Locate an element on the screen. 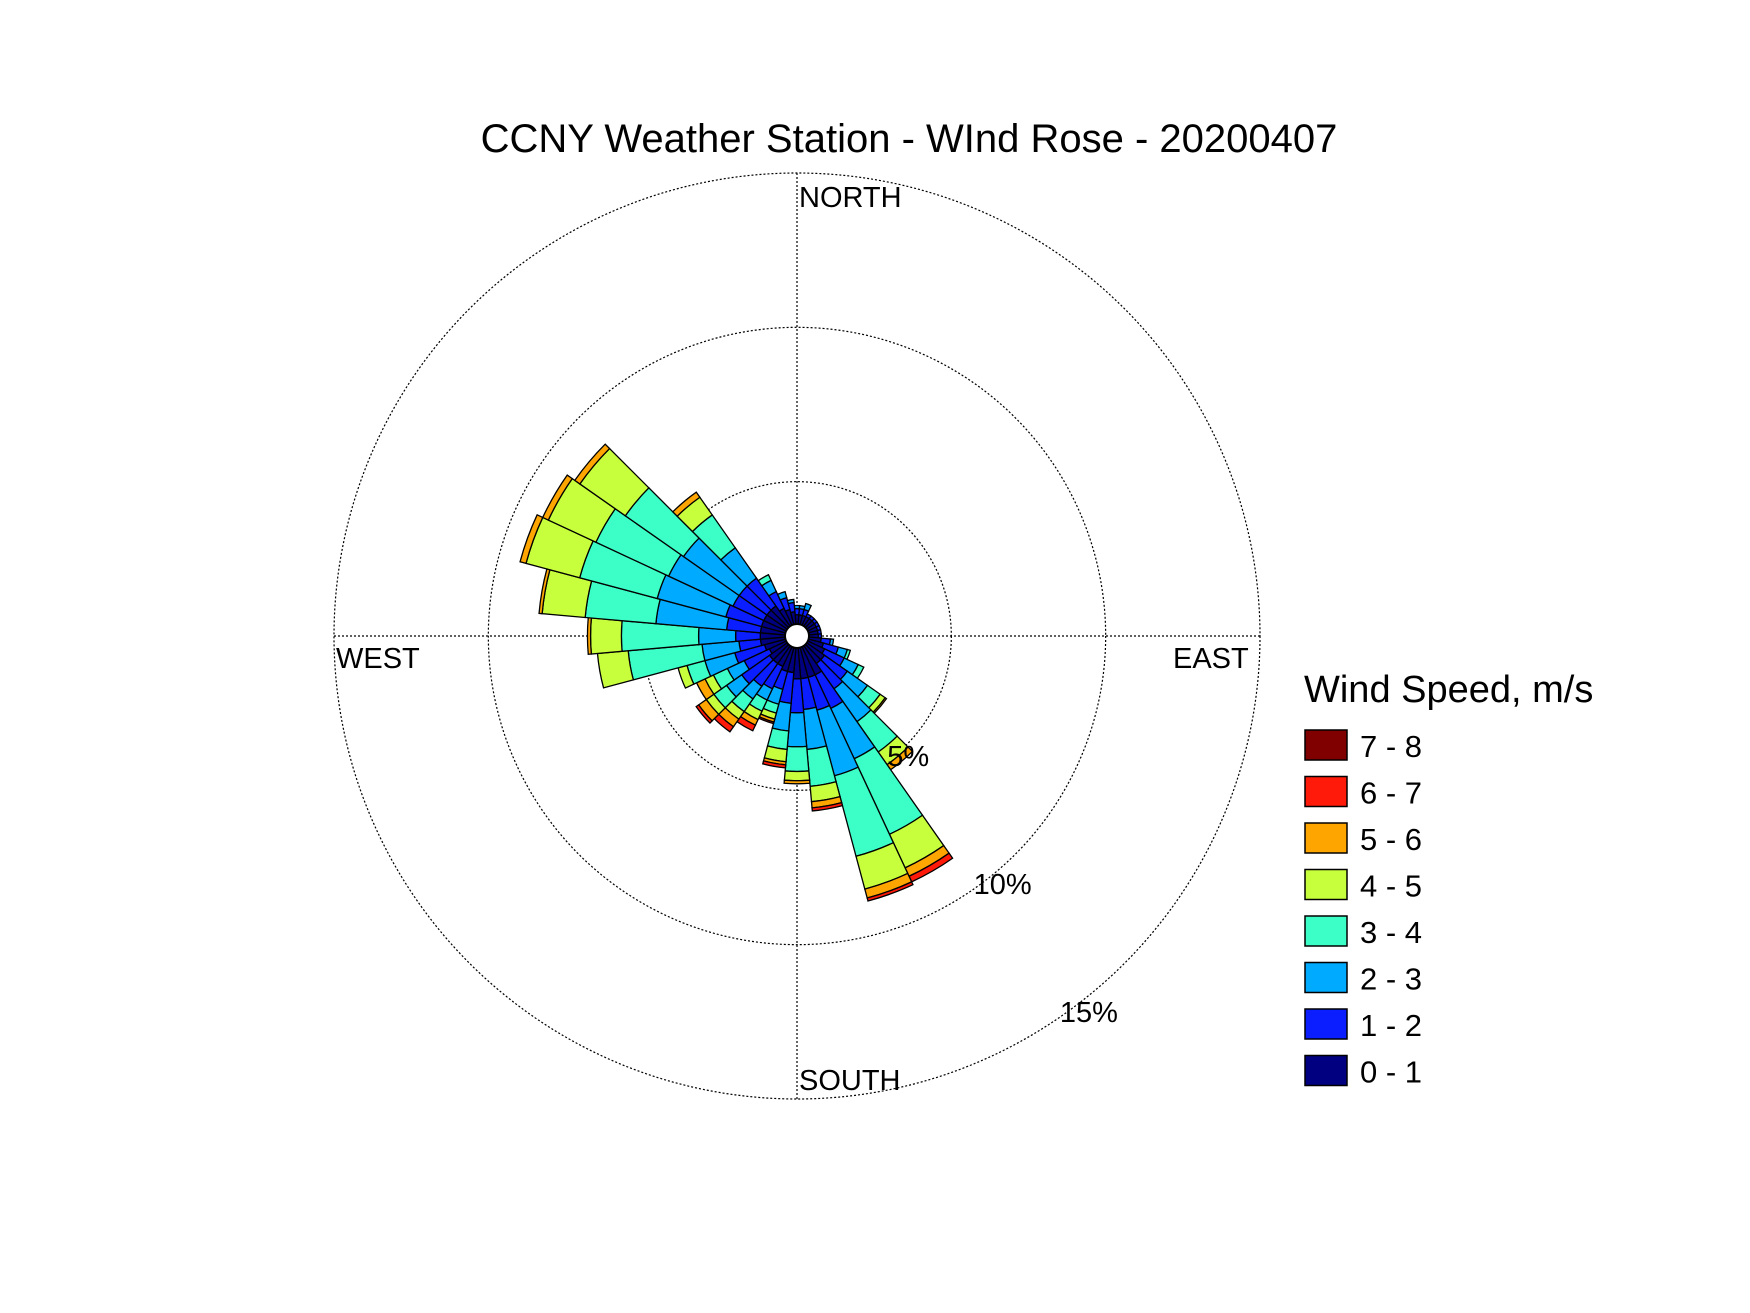  legend-label-6: 2 - 3 is located at coordinates (1391, 979).